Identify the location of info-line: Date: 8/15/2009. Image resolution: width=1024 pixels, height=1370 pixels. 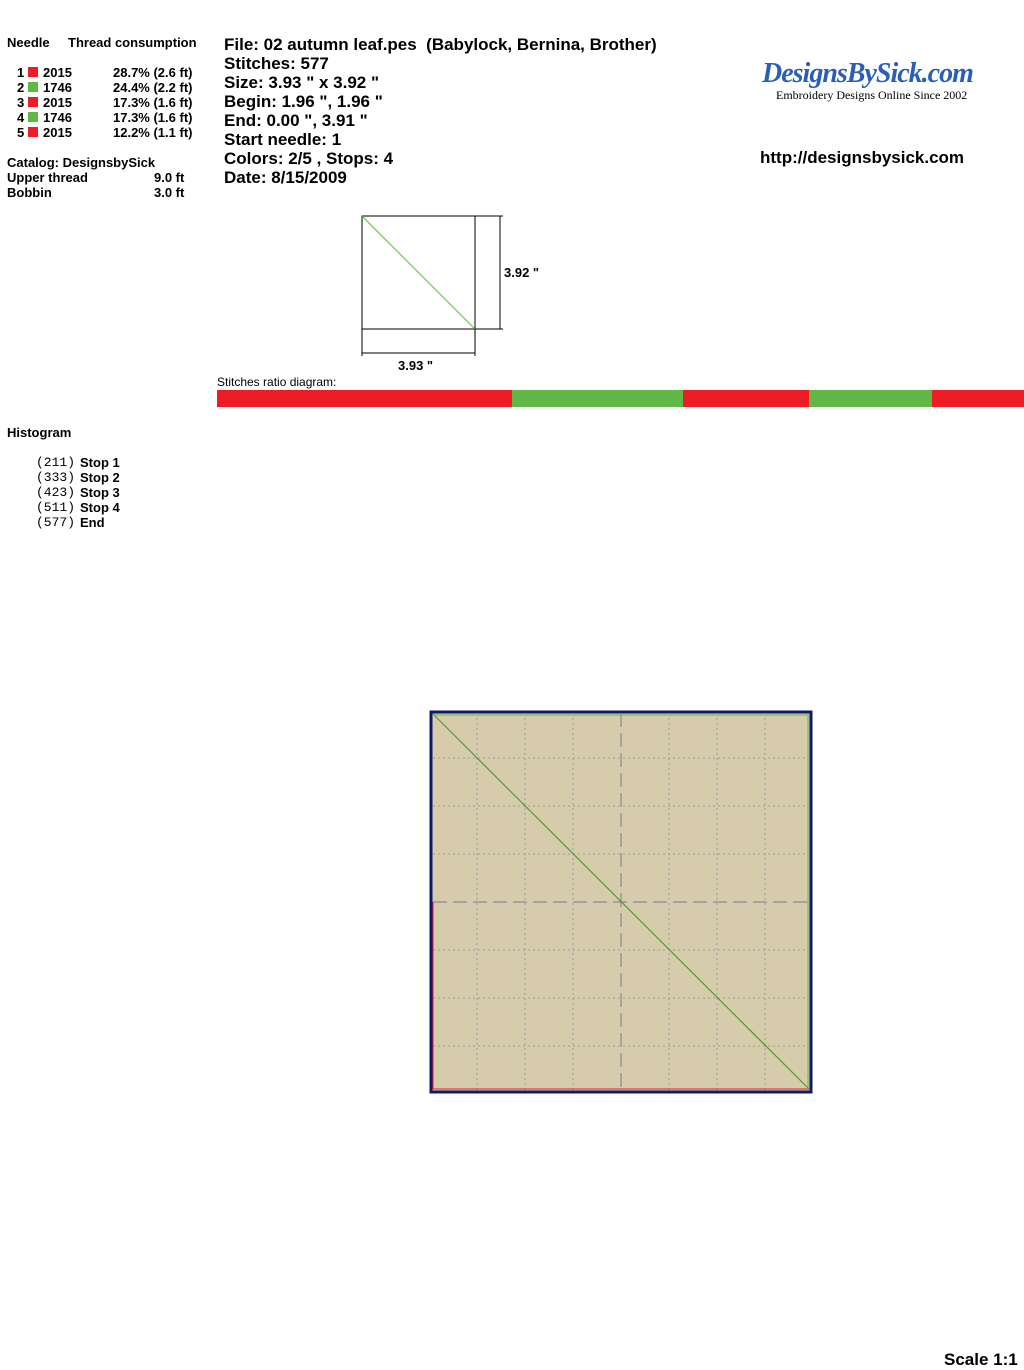
(285, 177).